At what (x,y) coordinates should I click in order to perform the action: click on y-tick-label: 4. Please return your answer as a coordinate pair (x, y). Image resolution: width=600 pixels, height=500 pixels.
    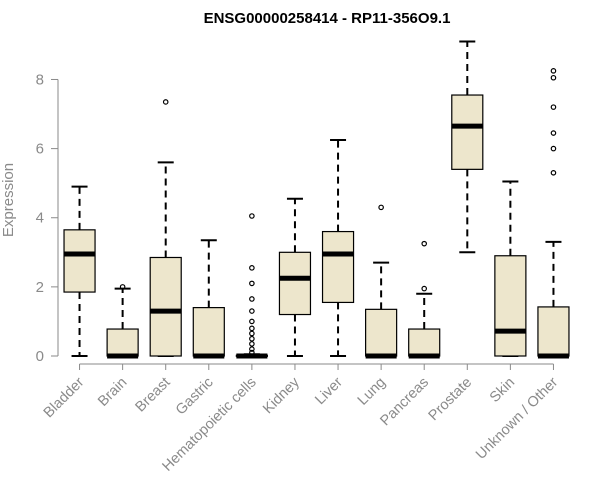
    Looking at the image, I should click on (40, 218).